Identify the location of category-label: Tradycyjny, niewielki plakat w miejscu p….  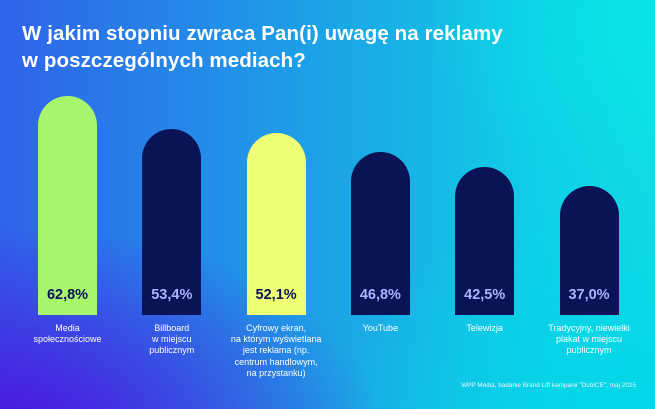
(589, 339).